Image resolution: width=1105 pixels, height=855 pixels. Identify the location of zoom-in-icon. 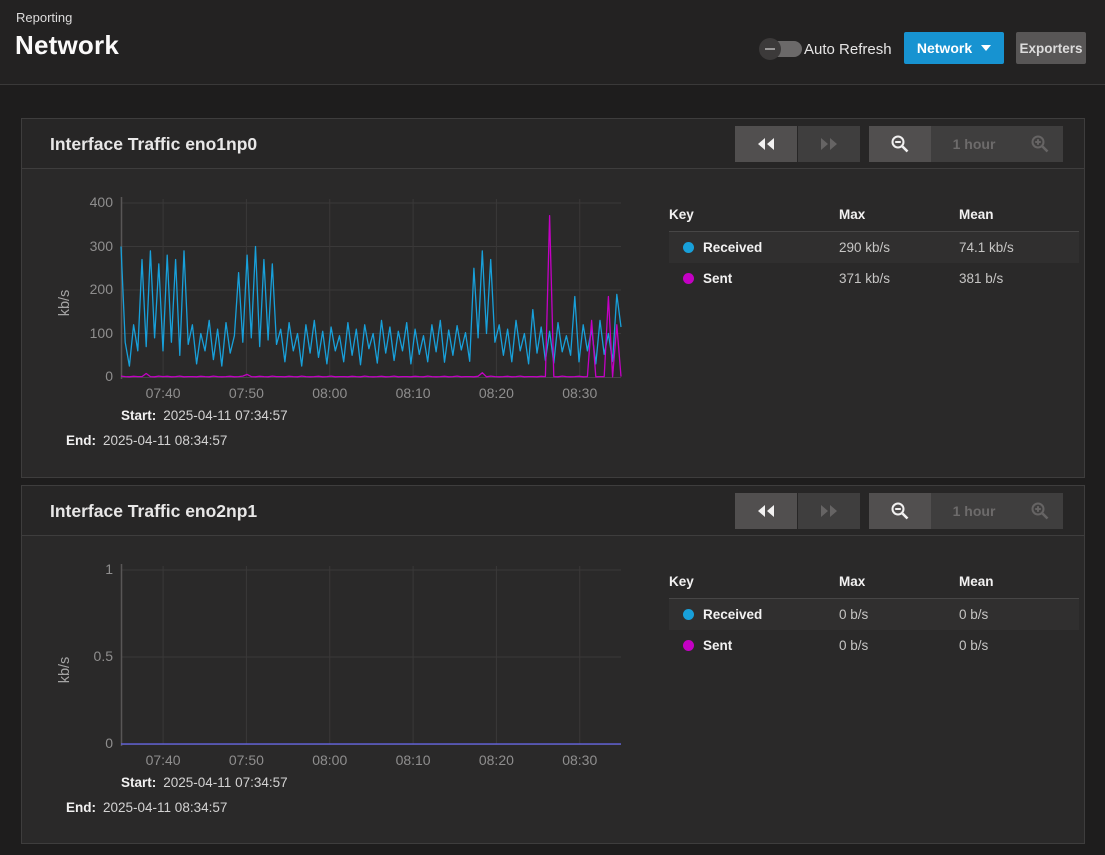
(1040, 511).